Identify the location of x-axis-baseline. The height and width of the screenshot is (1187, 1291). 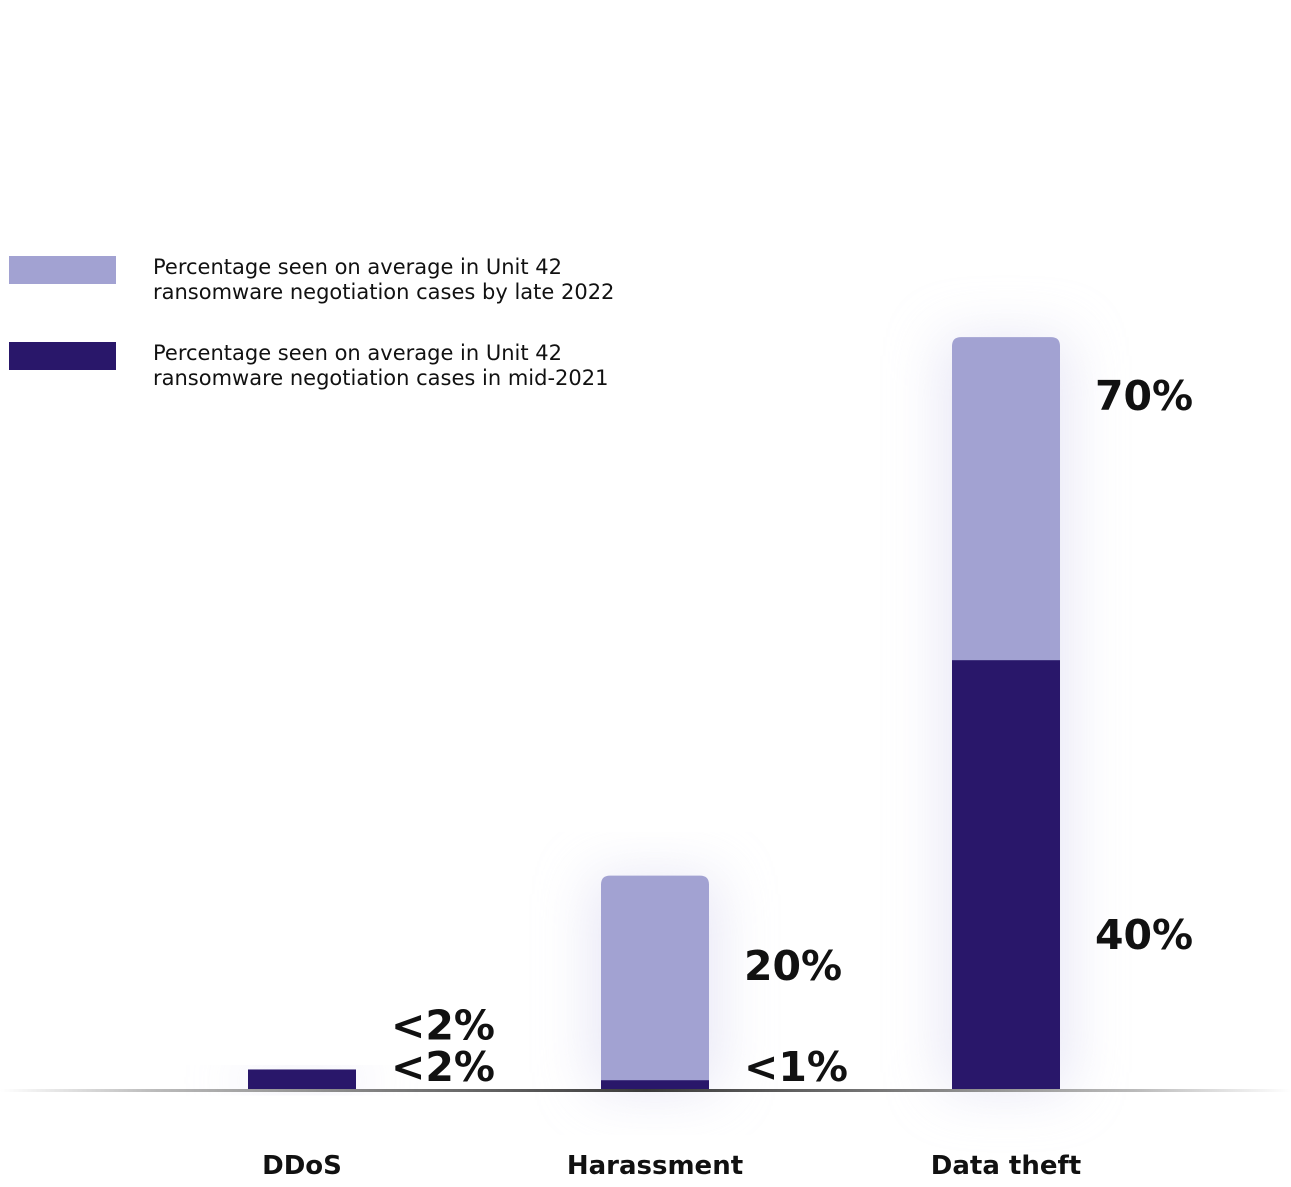
(645, 1090).